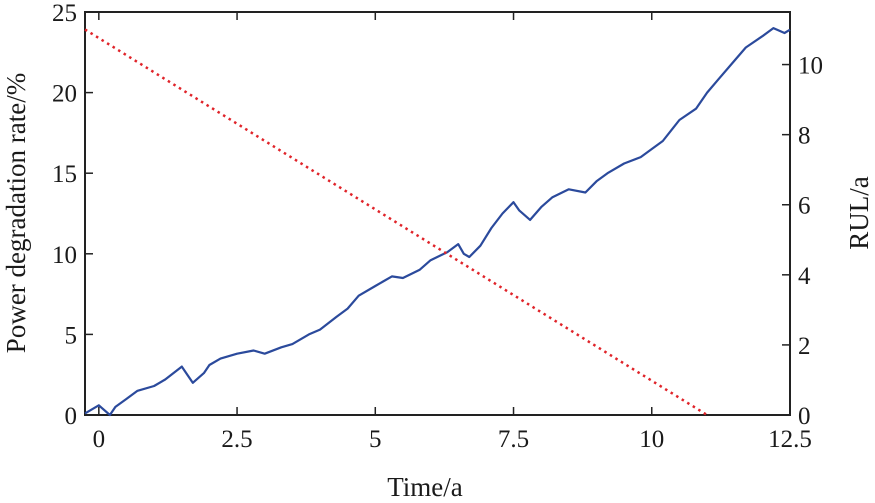 The height and width of the screenshot is (503, 875). Describe the element at coordinates (804, 276) in the screenshot. I see `y-right-tick-label: 4` at that location.